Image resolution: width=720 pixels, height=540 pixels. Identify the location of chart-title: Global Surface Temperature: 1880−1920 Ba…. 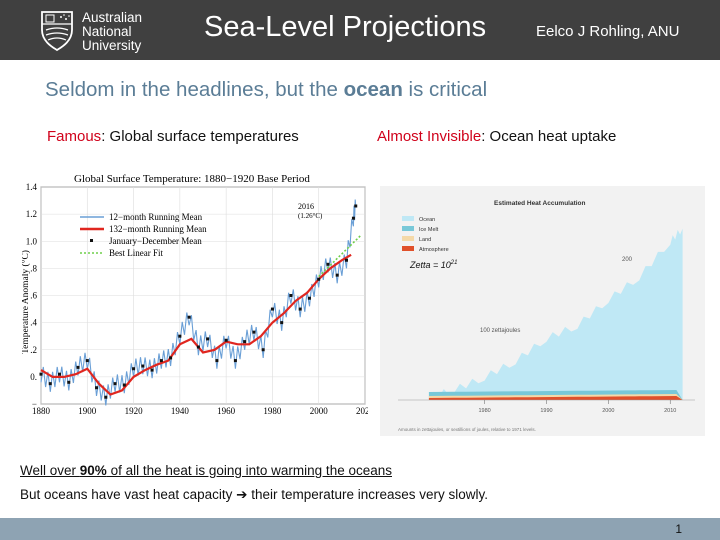
(192, 179).